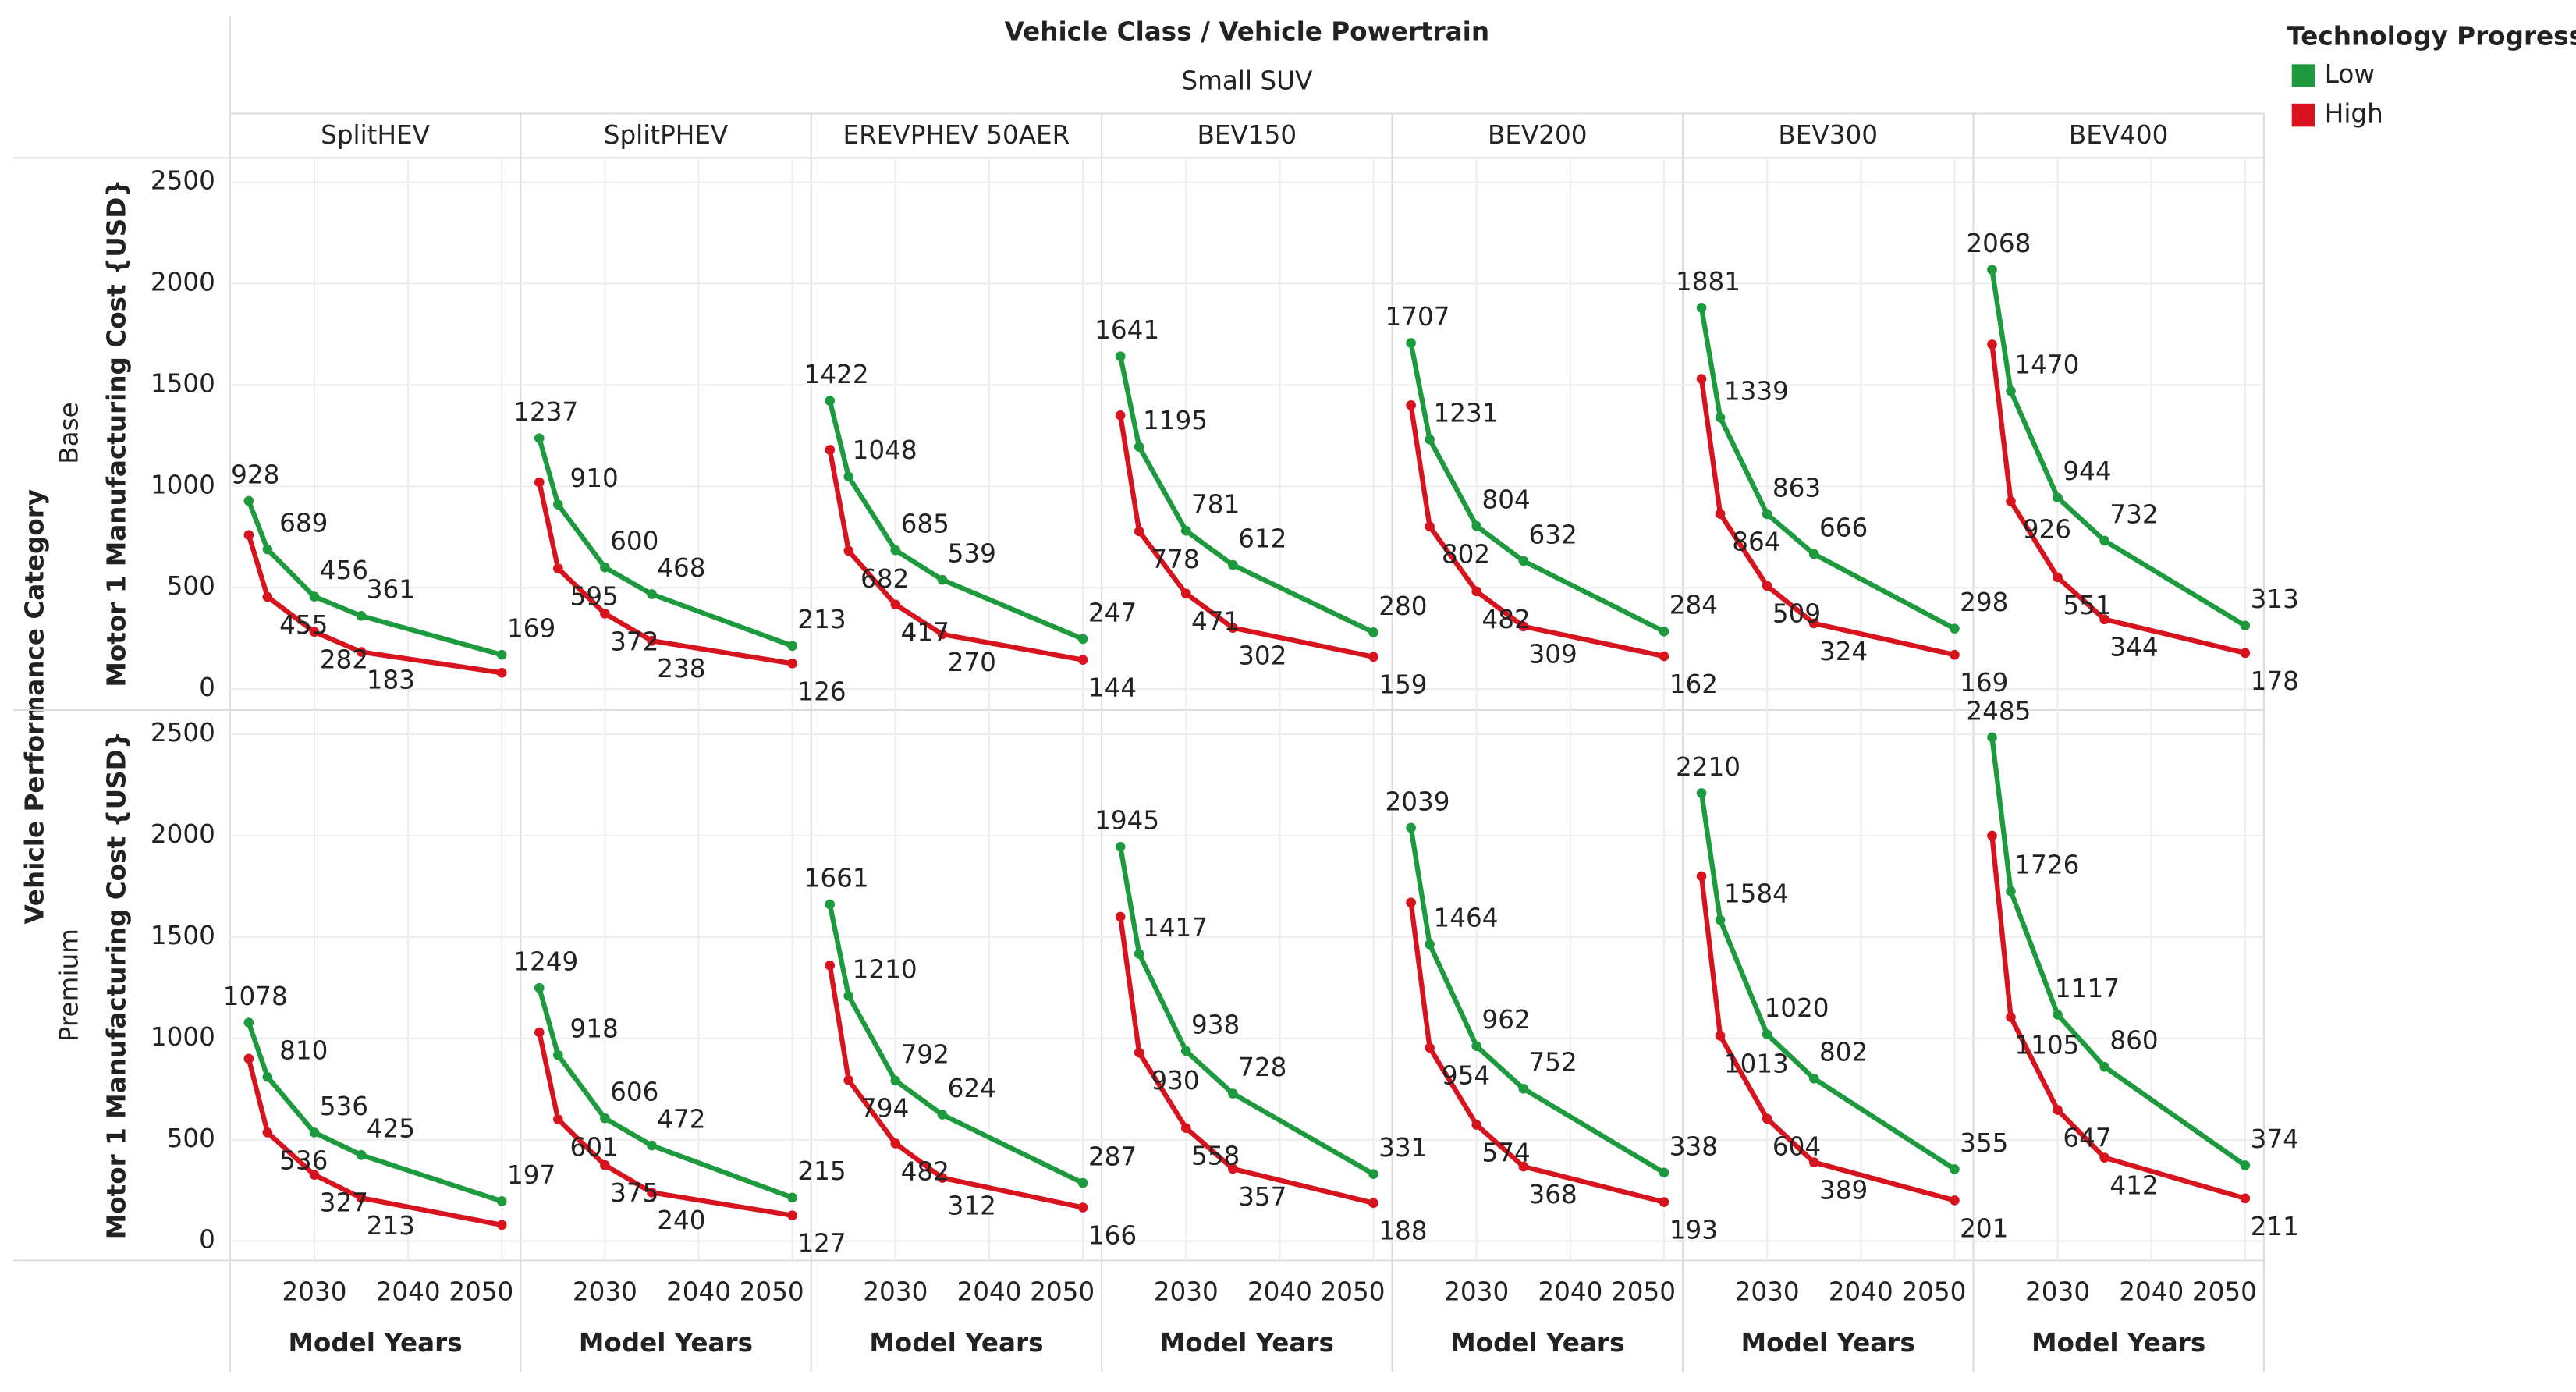 Image resolution: width=2576 pixels, height=1392 pixels. Describe the element at coordinates (2087, 988) in the screenshot. I see `data-label: 1117` at that location.